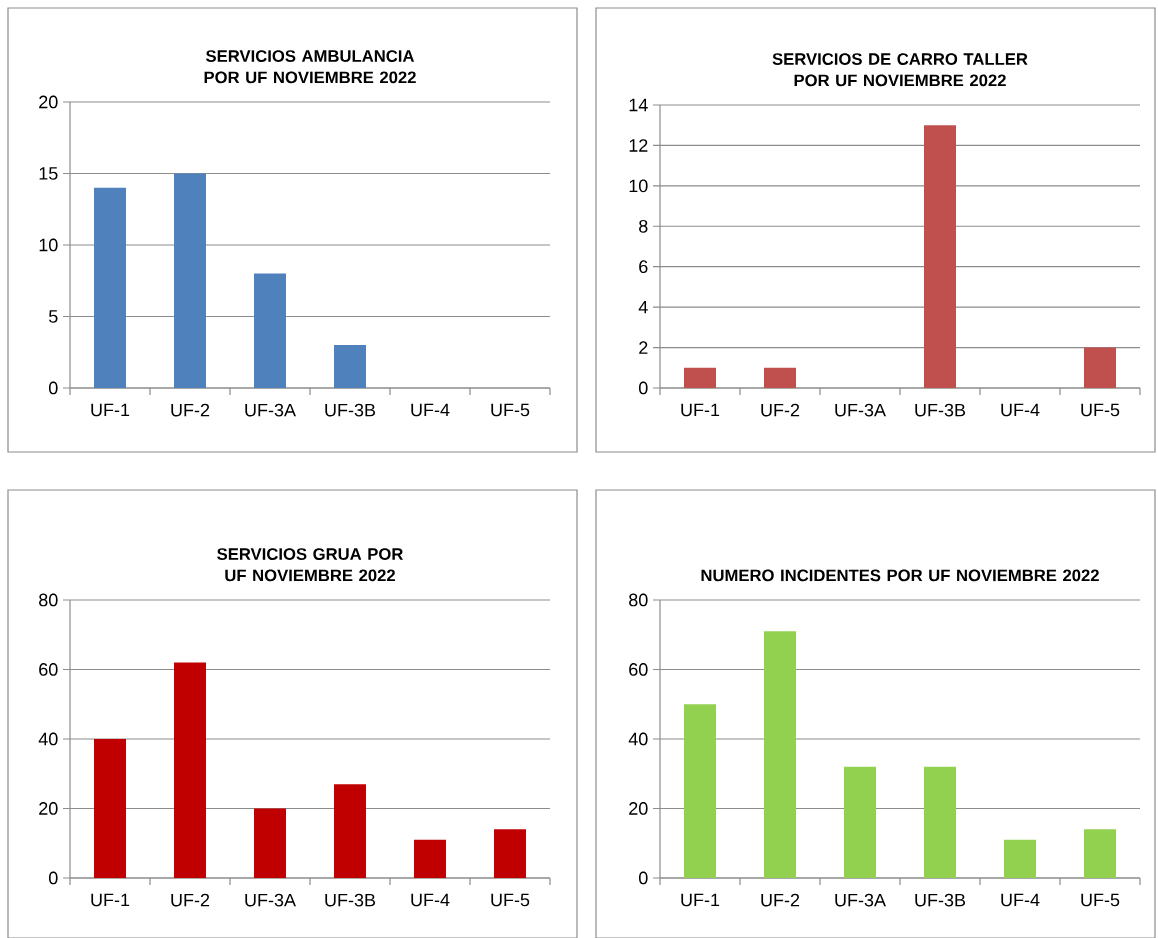 The height and width of the screenshot is (938, 1158). What do you see at coordinates (900, 575) in the screenshot?
I see `chart-title: NUMERO INCIDENTES POR UF NOVIEMBRE 2022` at bounding box center [900, 575].